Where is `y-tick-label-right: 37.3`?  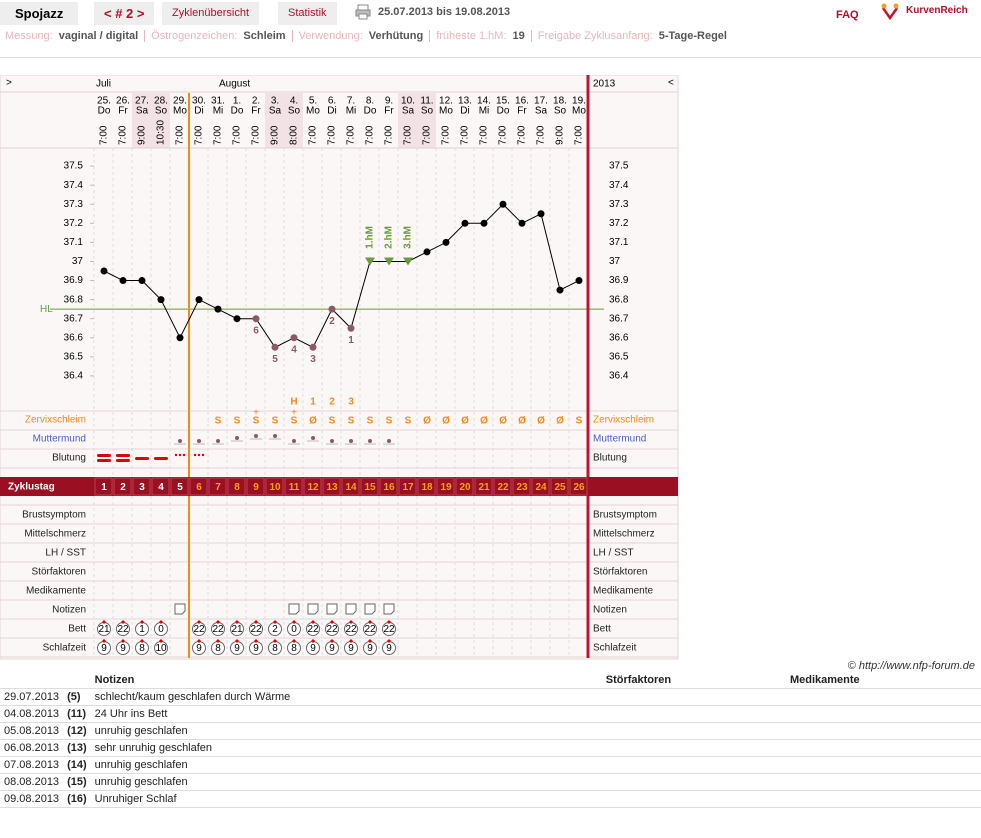 y-tick-label-right: 37.3 is located at coordinates (619, 204).